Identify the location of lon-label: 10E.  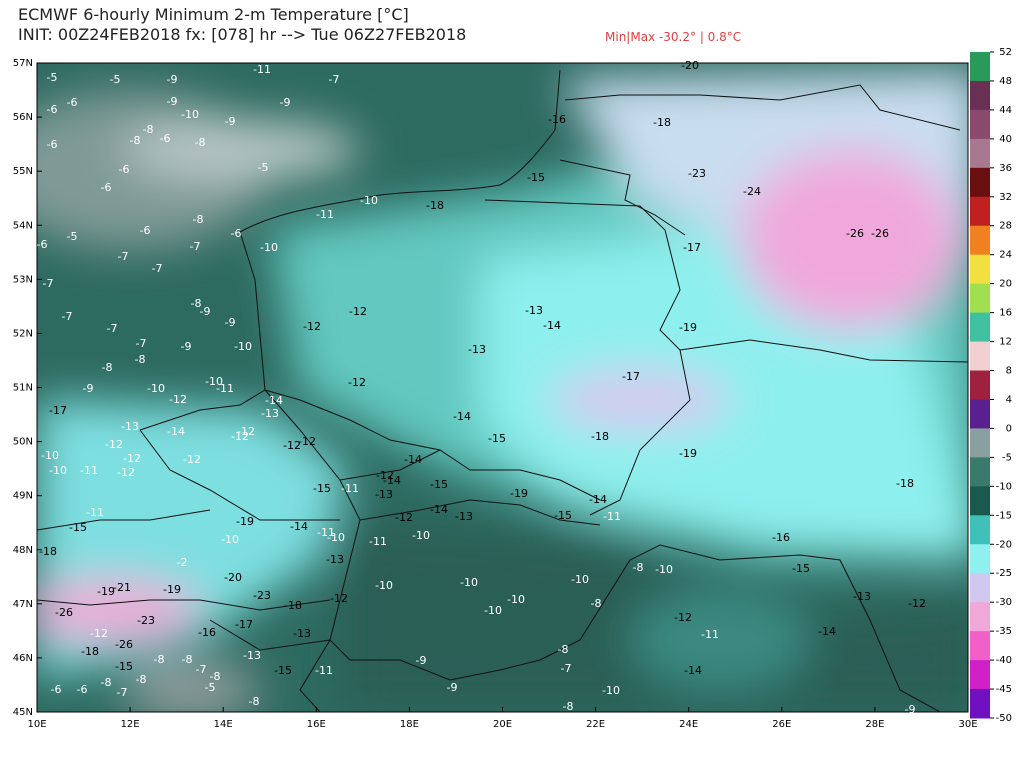
(36, 724).